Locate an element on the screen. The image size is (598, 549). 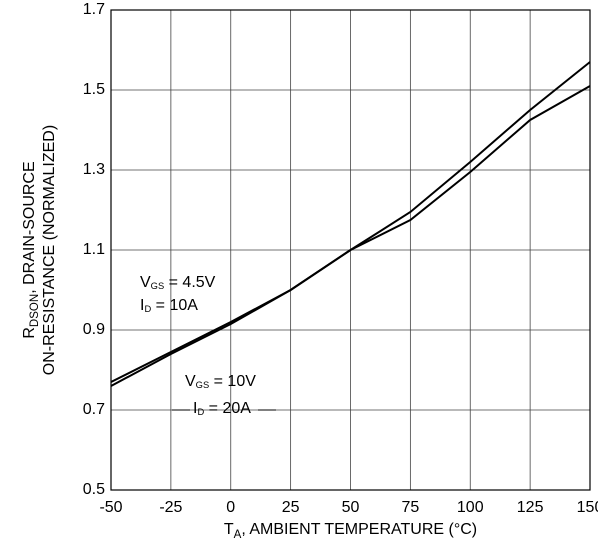
label: VGS = 10V is located at coordinates (220, 381).